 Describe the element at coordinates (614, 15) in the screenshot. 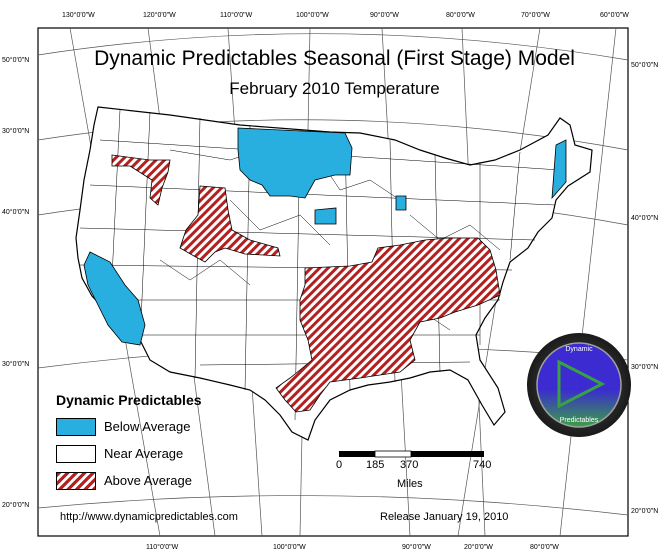

I see `longitude-label: 60°0'0"W` at that location.